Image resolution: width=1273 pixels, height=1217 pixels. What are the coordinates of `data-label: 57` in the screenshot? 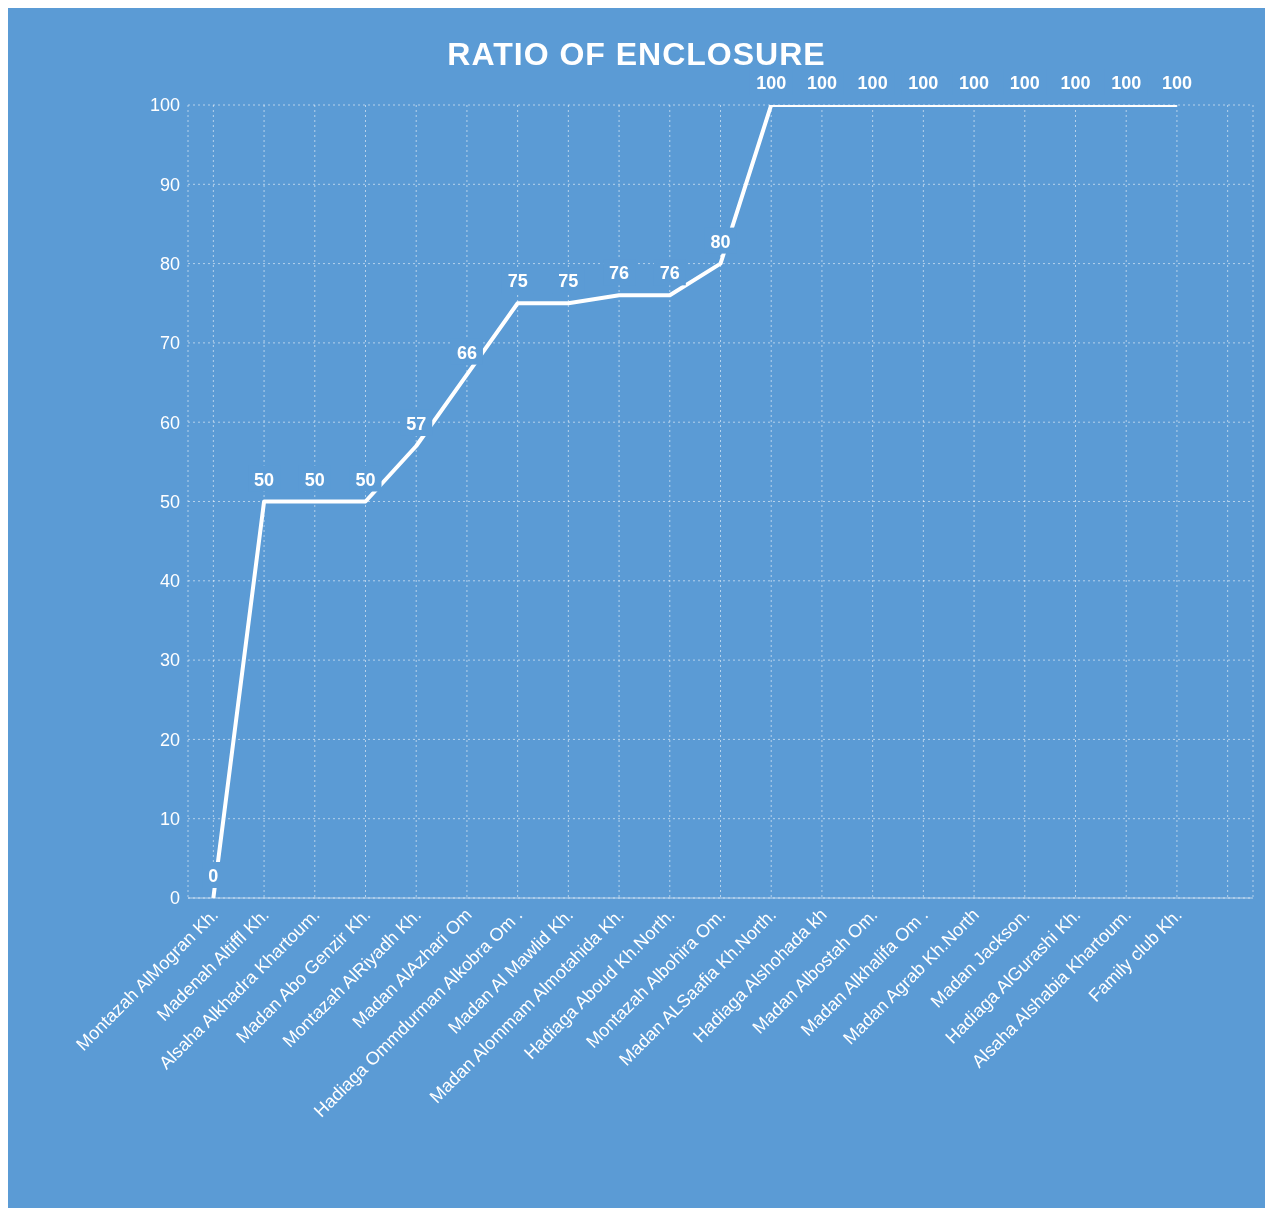 It's located at (416, 423).